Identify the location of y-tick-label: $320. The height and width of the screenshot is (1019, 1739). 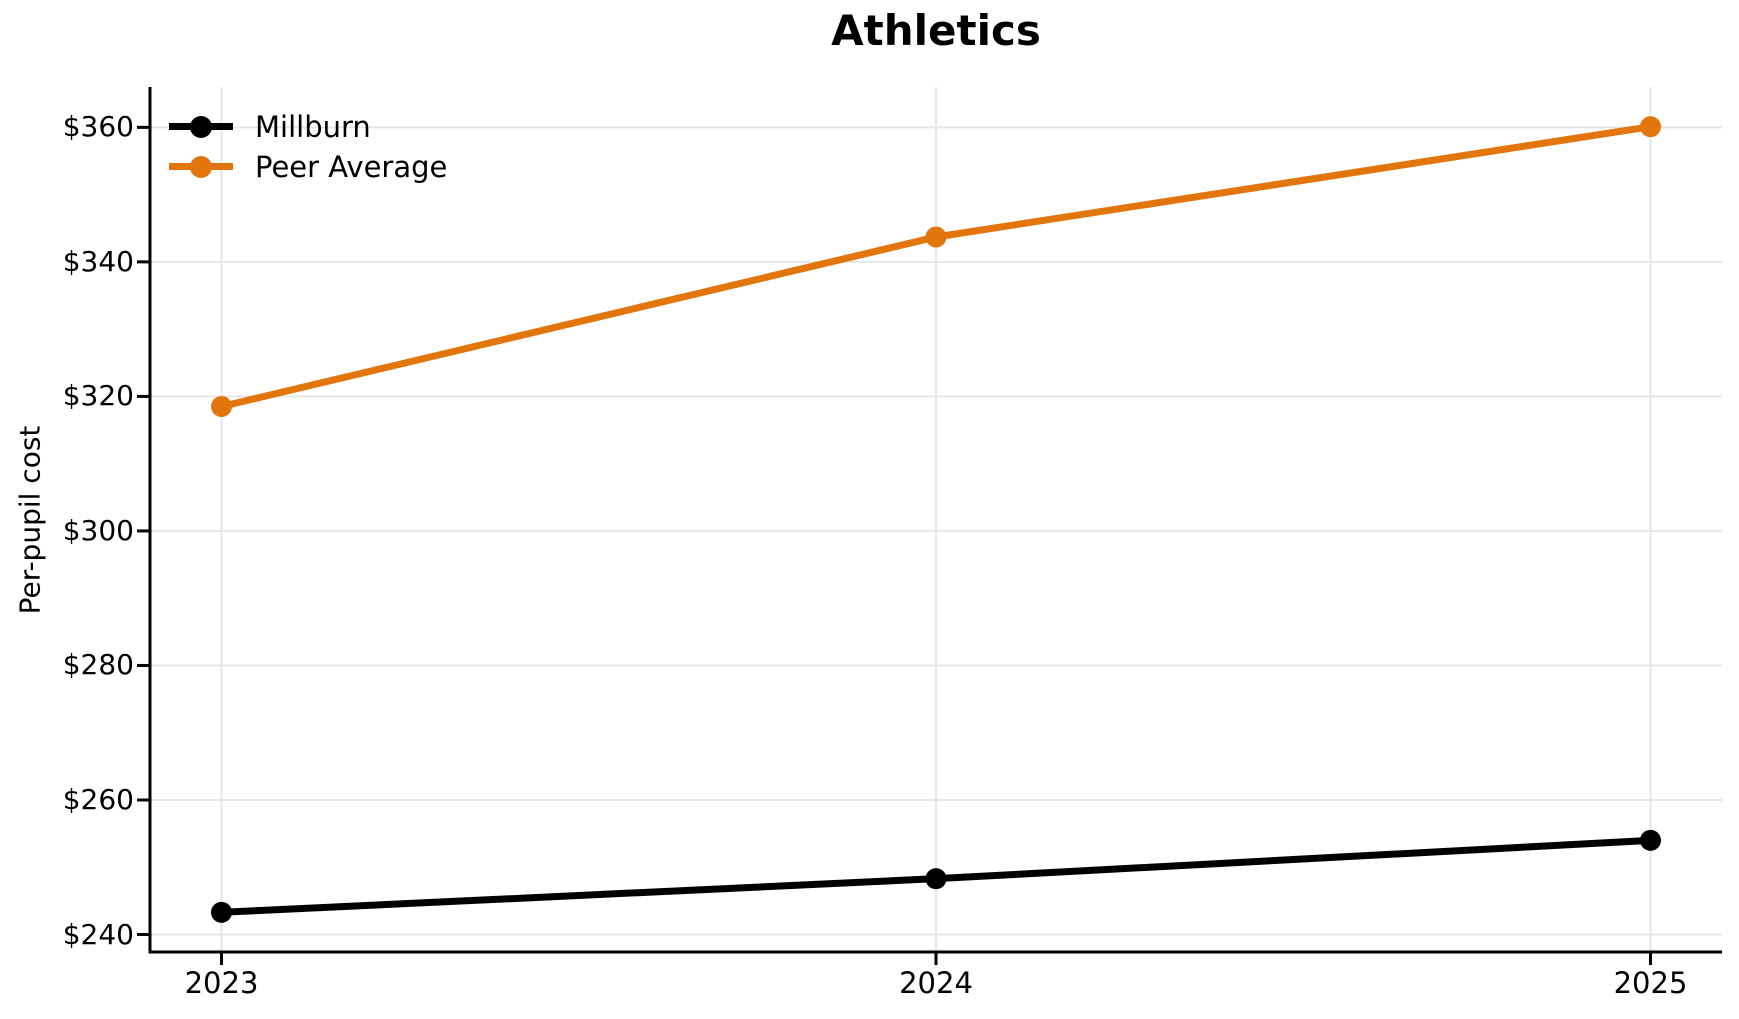
(98, 396).